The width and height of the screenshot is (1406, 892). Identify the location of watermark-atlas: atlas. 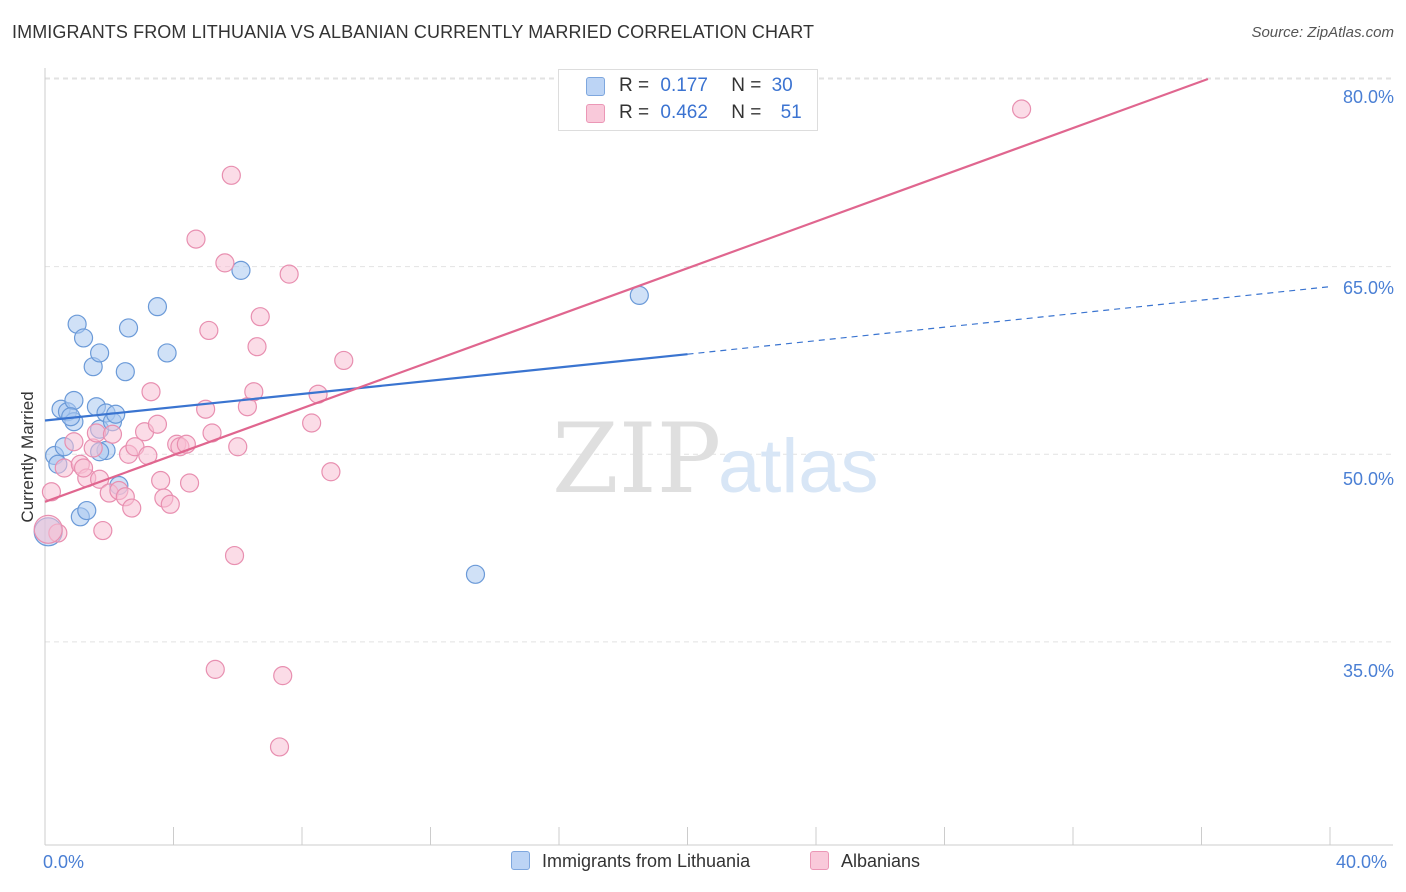
(798, 466).